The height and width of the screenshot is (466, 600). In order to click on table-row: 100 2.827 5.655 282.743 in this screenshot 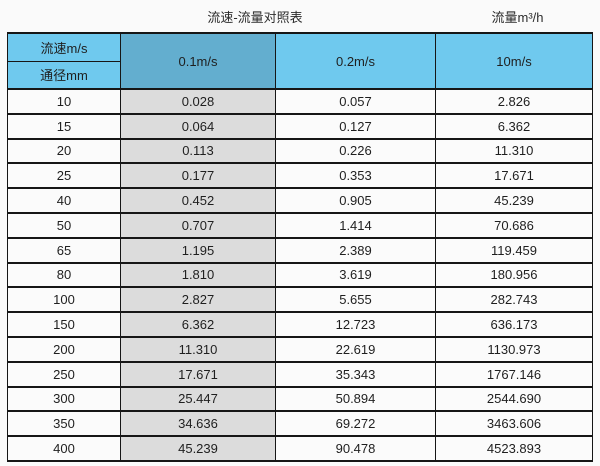, I will do `click(300, 300)`.